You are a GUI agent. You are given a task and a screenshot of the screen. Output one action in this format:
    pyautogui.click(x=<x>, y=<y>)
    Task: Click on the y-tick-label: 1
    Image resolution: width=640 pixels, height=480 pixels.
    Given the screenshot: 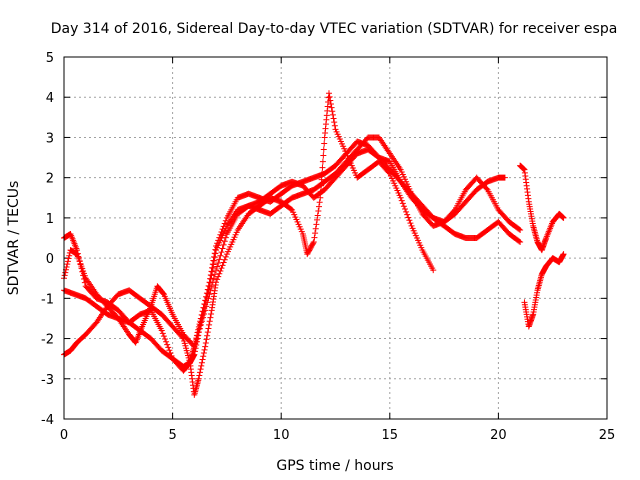 What is the action you would take?
    pyautogui.click(x=50, y=219)
    